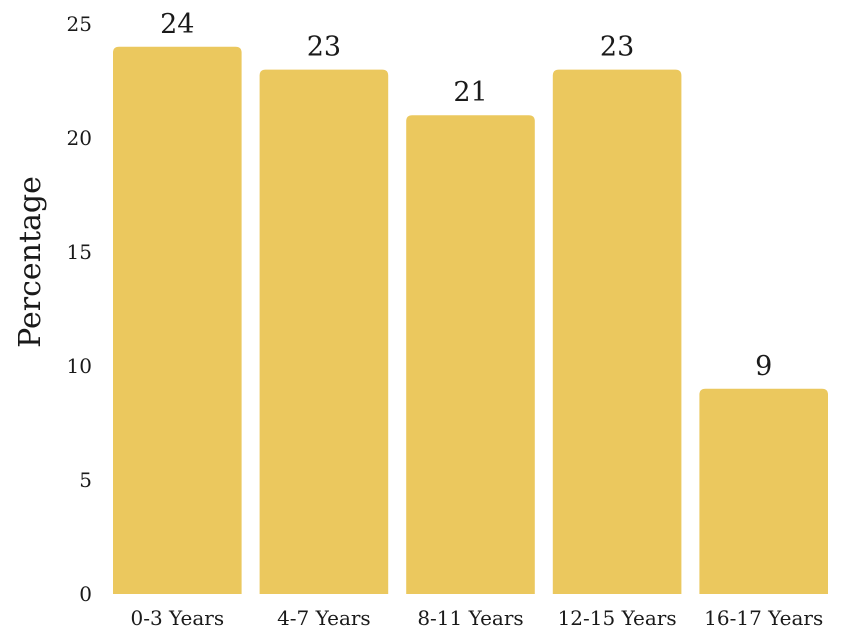 Image resolution: width=846 pixels, height=632 pixels. Describe the element at coordinates (177, 618) in the screenshot. I see `x-tick-label: 0-3 Years` at that location.